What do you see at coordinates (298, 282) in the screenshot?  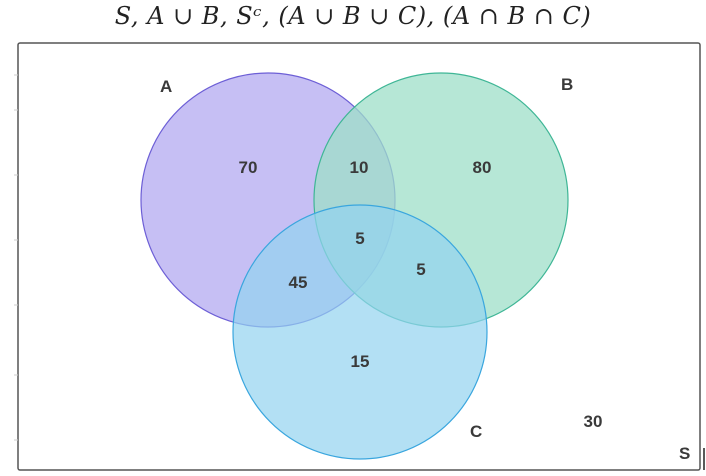 I see `region-ac-only: 45` at bounding box center [298, 282].